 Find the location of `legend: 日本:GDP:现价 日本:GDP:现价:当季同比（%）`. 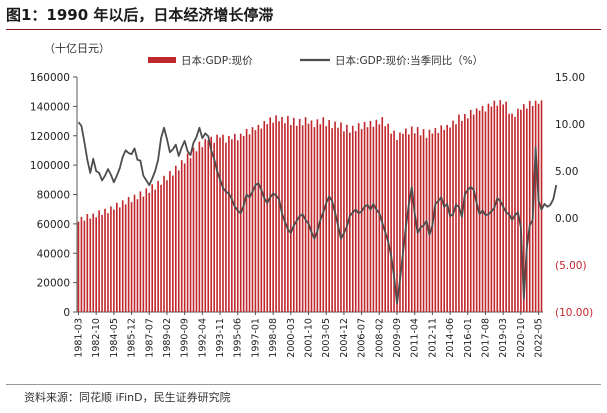

legend: 日本:GDP:现价 日本:GDP:现价:当季同比（%） is located at coordinates (315, 60).